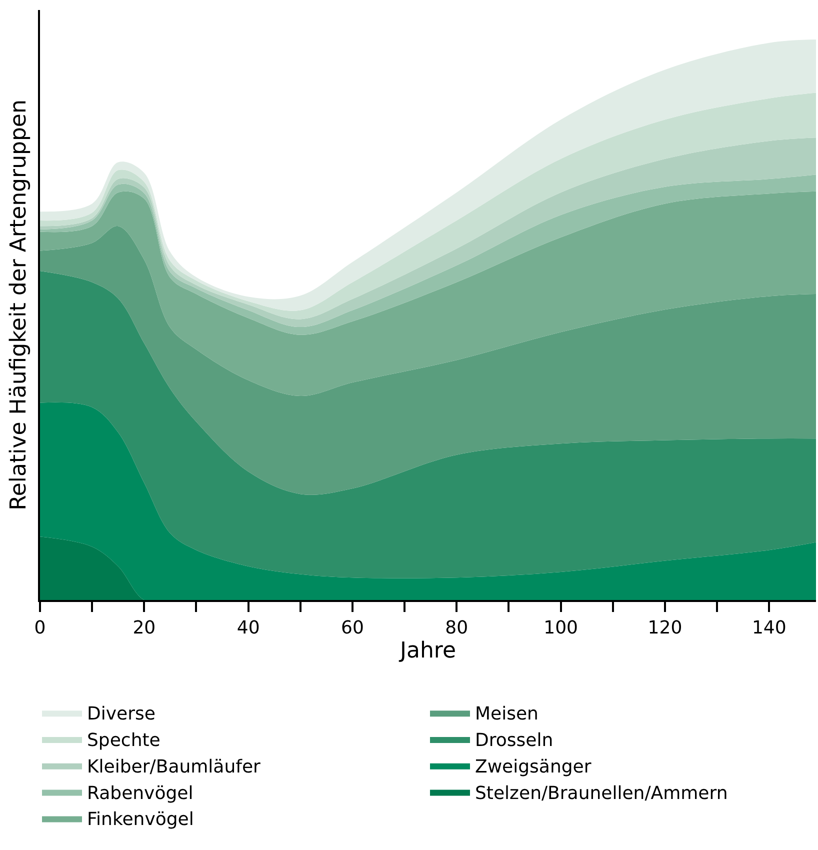 The width and height of the screenshot is (818, 850). Describe the element at coordinates (533, 767) in the screenshot. I see `legend-label: Zweigsänger` at that location.